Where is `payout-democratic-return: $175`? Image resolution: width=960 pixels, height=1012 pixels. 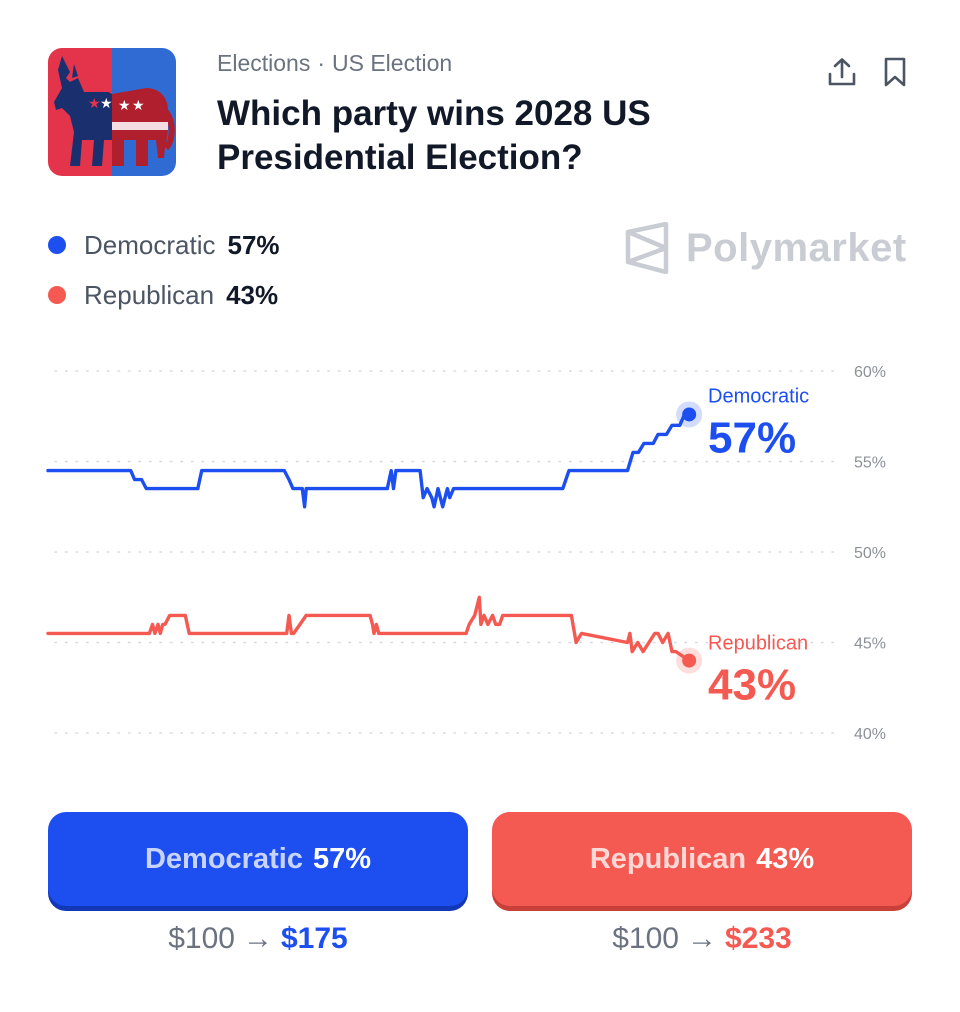
payout-democratic-return: $175 is located at coordinates (314, 938).